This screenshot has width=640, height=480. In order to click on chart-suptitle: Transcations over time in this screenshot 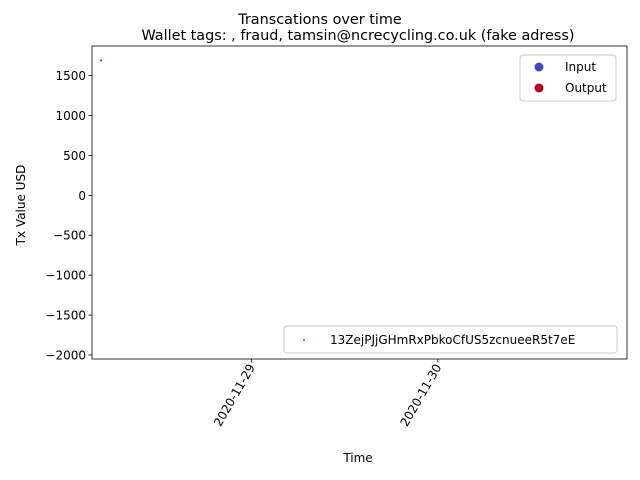, I will do `click(319, 20)`.